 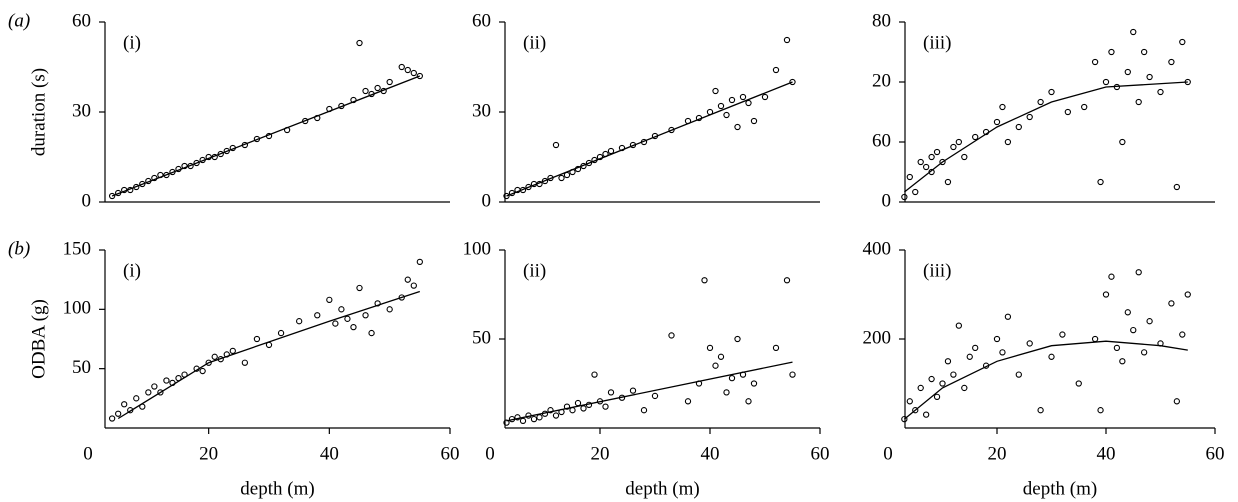 What do you see at coordinates (937, 270) in the screenshot?
I see `panel-label: (iii)` at bounding box center [937, 270].